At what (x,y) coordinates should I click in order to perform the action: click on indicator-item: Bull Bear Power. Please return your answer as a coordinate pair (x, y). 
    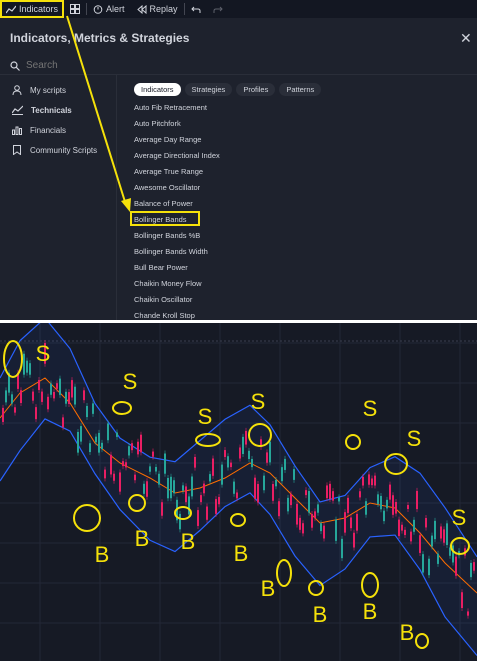
    Looking at the image, I should click on (161, 267).